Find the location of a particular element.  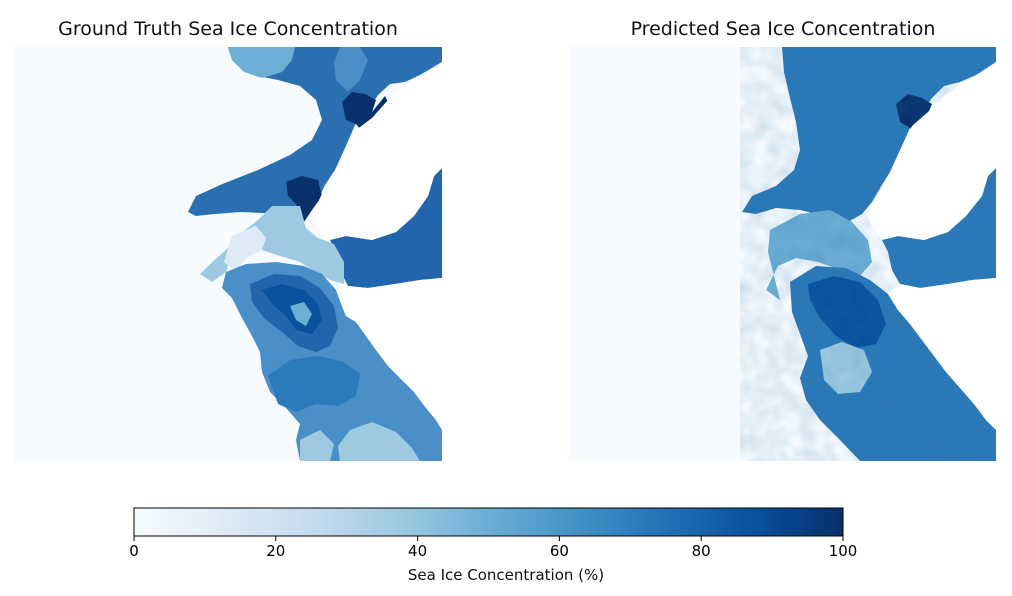

colorbar-tick-label-40: 40 is located at coordinates (417, 551).